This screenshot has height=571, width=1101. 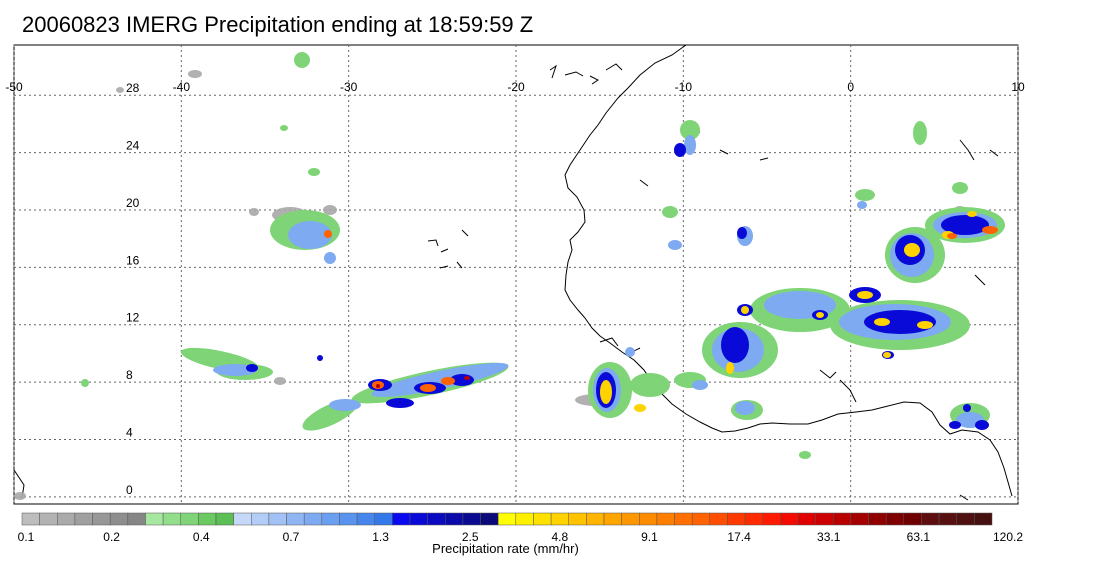 I want to click on colorbar-tick-label: 17.4, so click(x=739, y=537).